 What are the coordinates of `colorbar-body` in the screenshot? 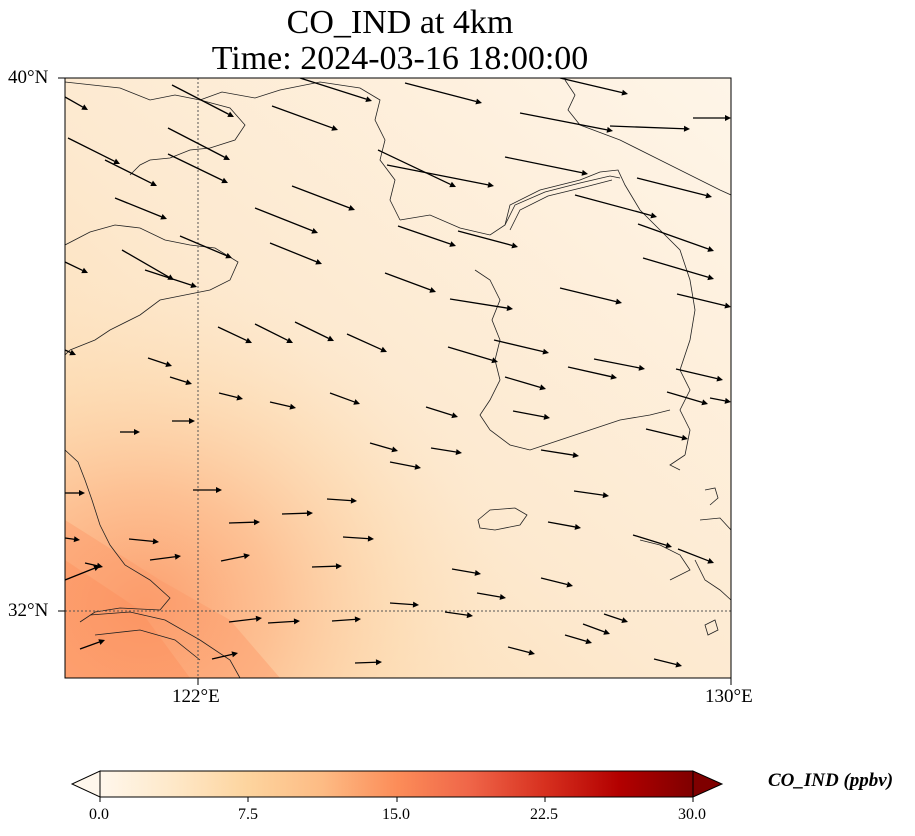 It's located at (396, 784).